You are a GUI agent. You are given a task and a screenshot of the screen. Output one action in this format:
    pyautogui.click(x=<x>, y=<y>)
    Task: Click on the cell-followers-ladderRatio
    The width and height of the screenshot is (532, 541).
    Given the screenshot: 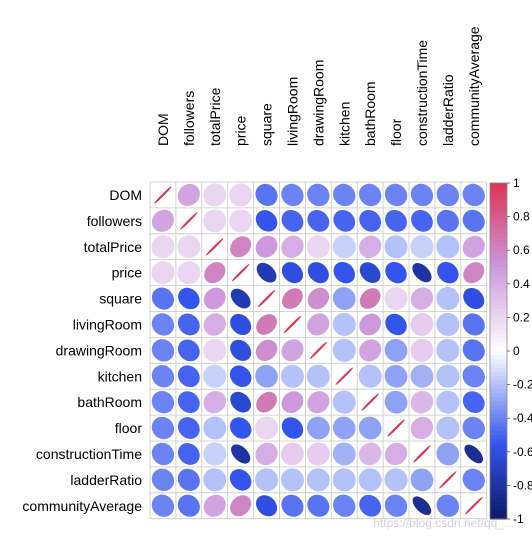 What is the action you would take?
    pyautogui.click(x=447, y=220)
    